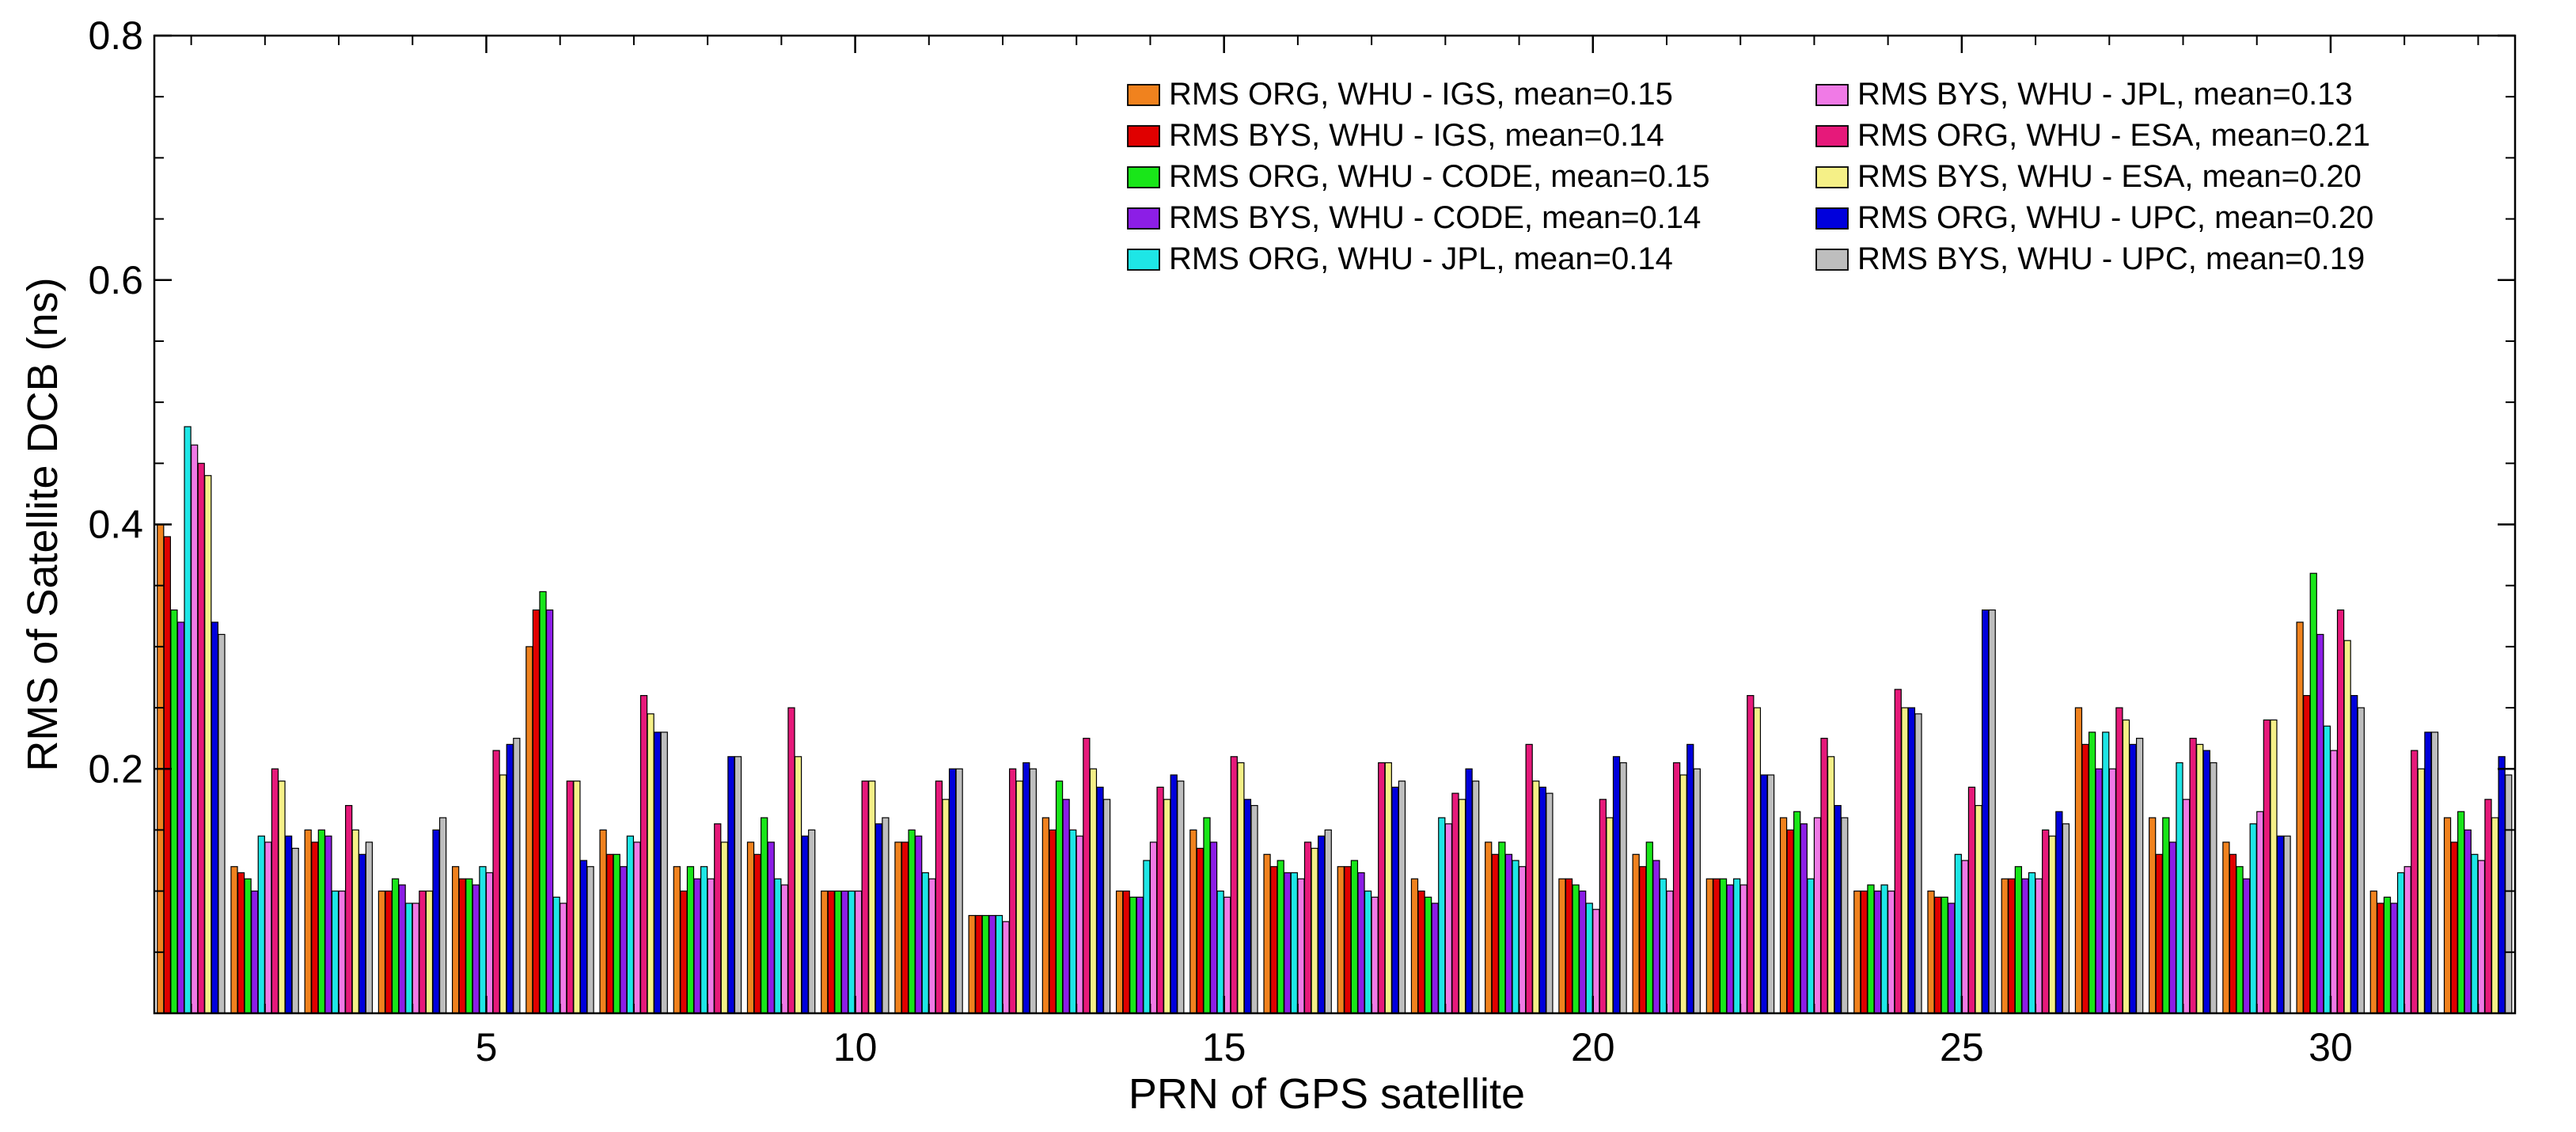  I want to click on bar-prn3-series4, so click(328, 924).